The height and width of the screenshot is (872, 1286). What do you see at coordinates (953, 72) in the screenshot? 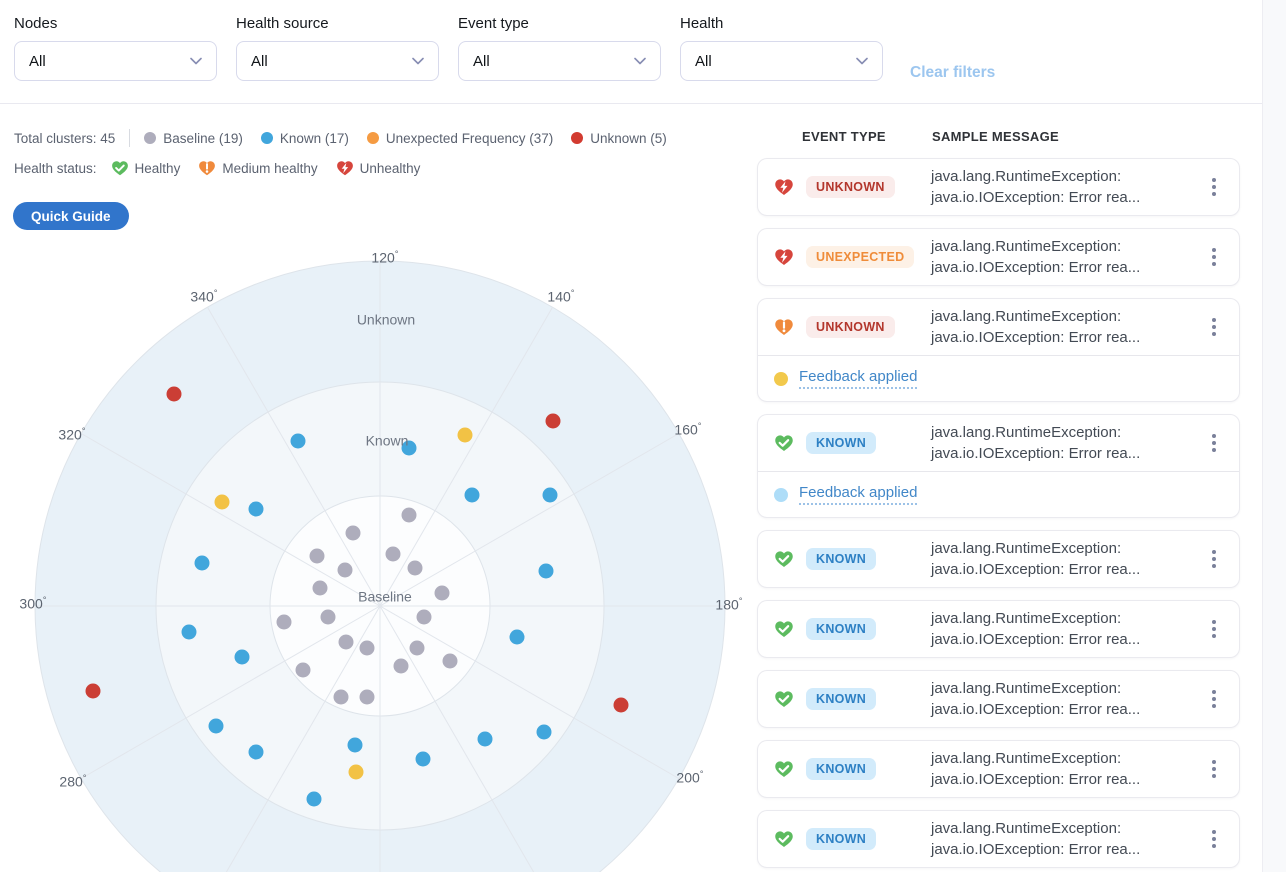
I see `clear-filters-button: Clear filters` at bounding box center [953, 72].